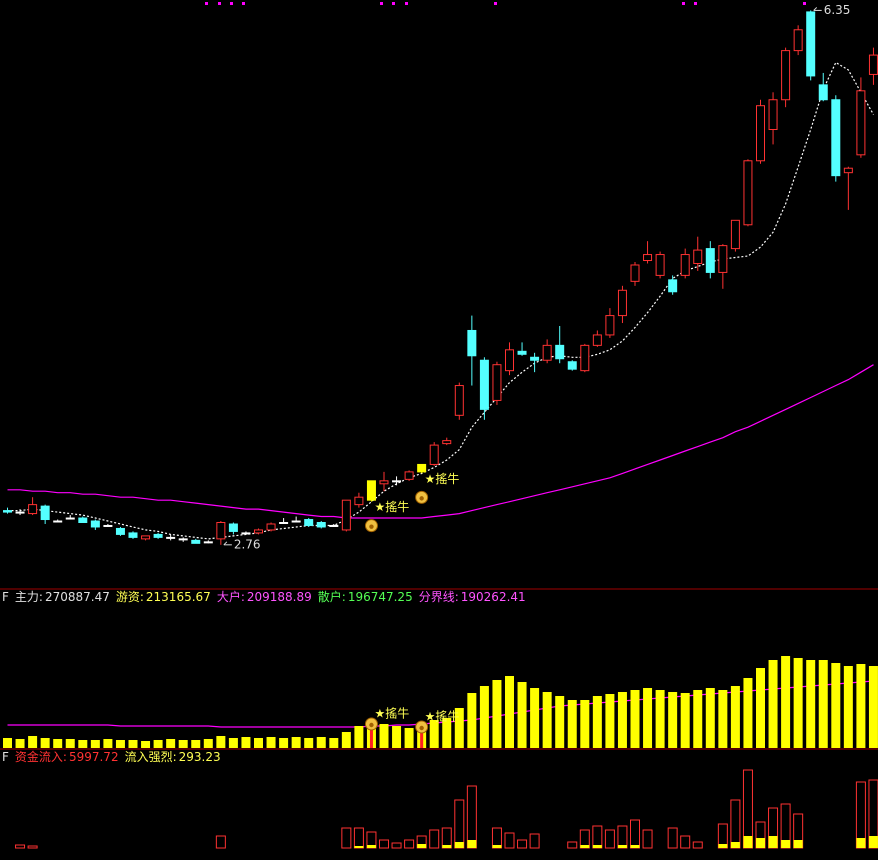 The height and width of the screenshot is (860, 878). I want to click on header-value: 209188.89, so click(279, 597).